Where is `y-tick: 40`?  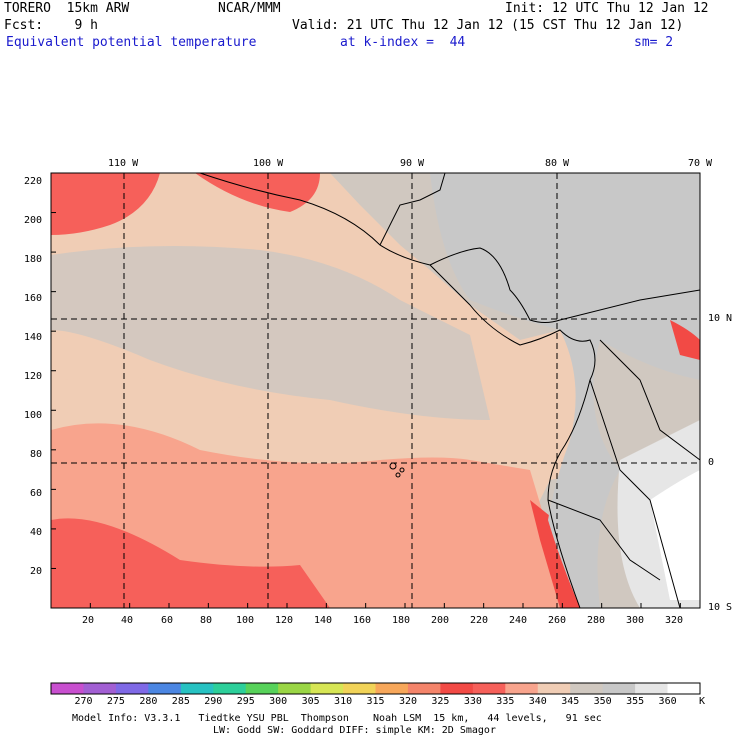
y-tick: 40 is located at coordinates (36, 532).